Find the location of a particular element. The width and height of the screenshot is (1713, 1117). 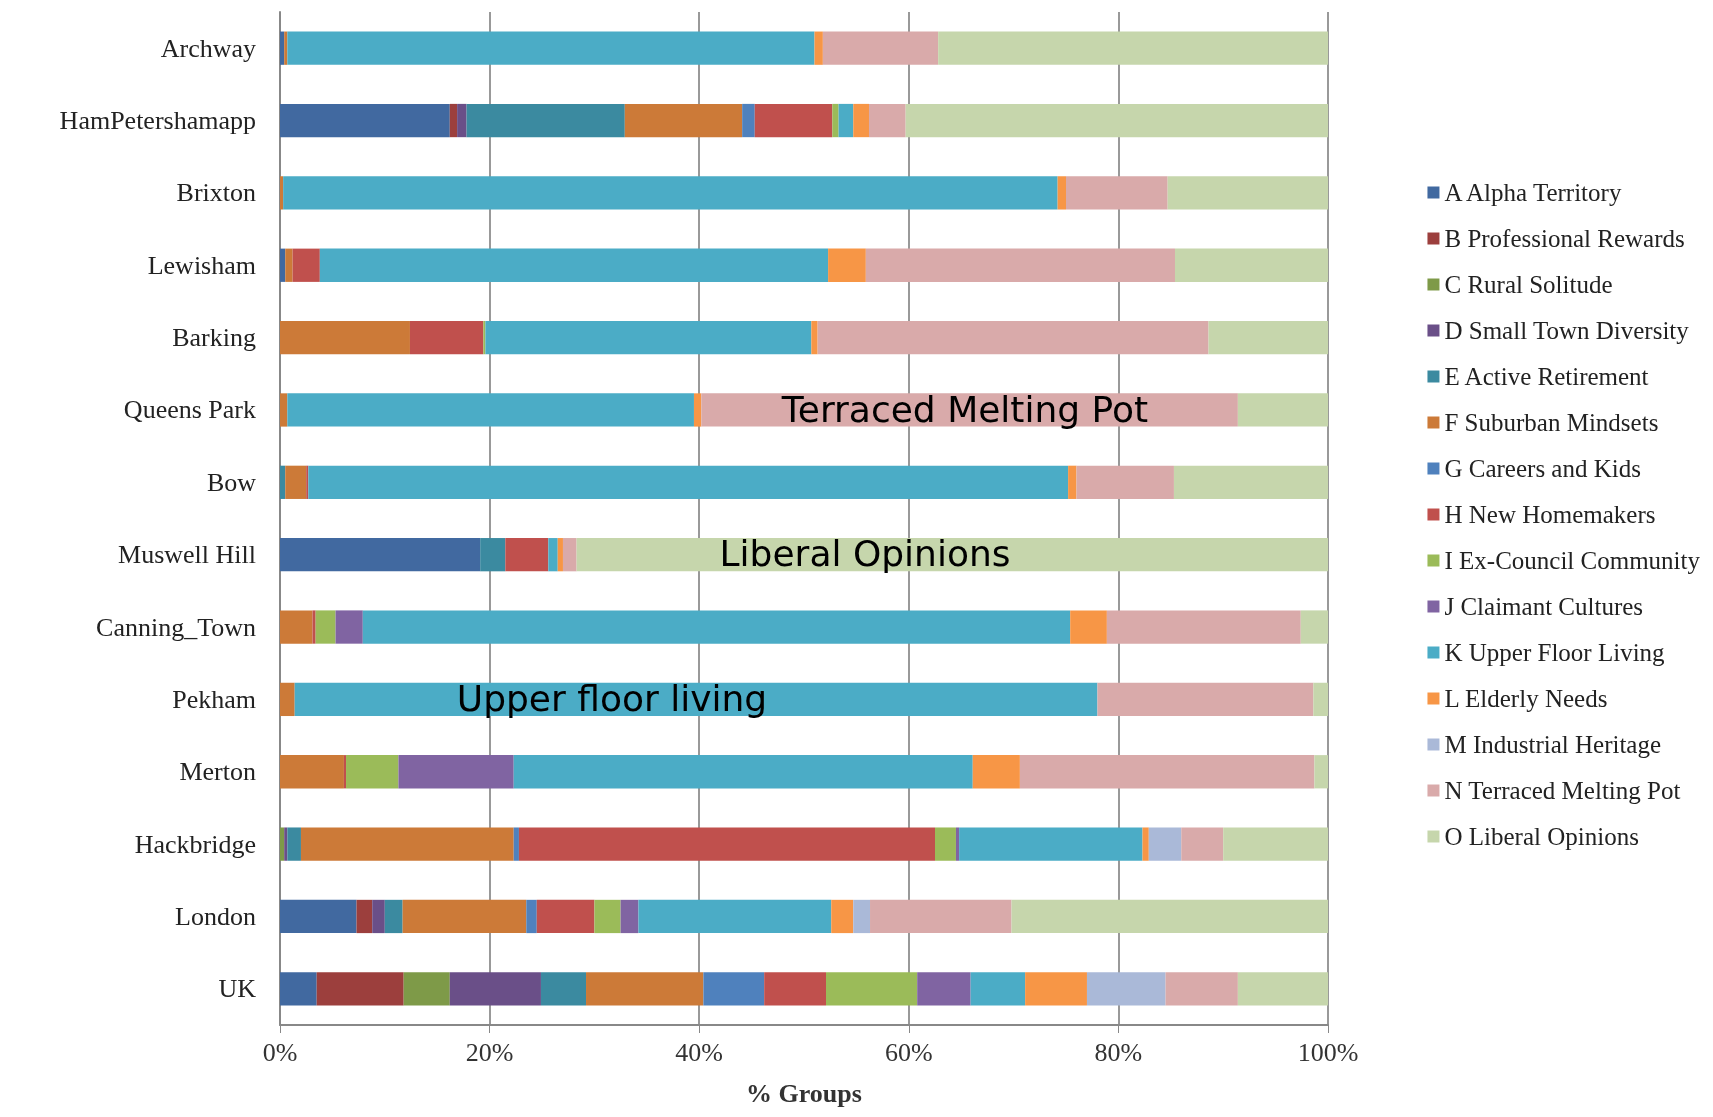

legend-label: B Professional Rewards is located at coordinates (1564, 238).